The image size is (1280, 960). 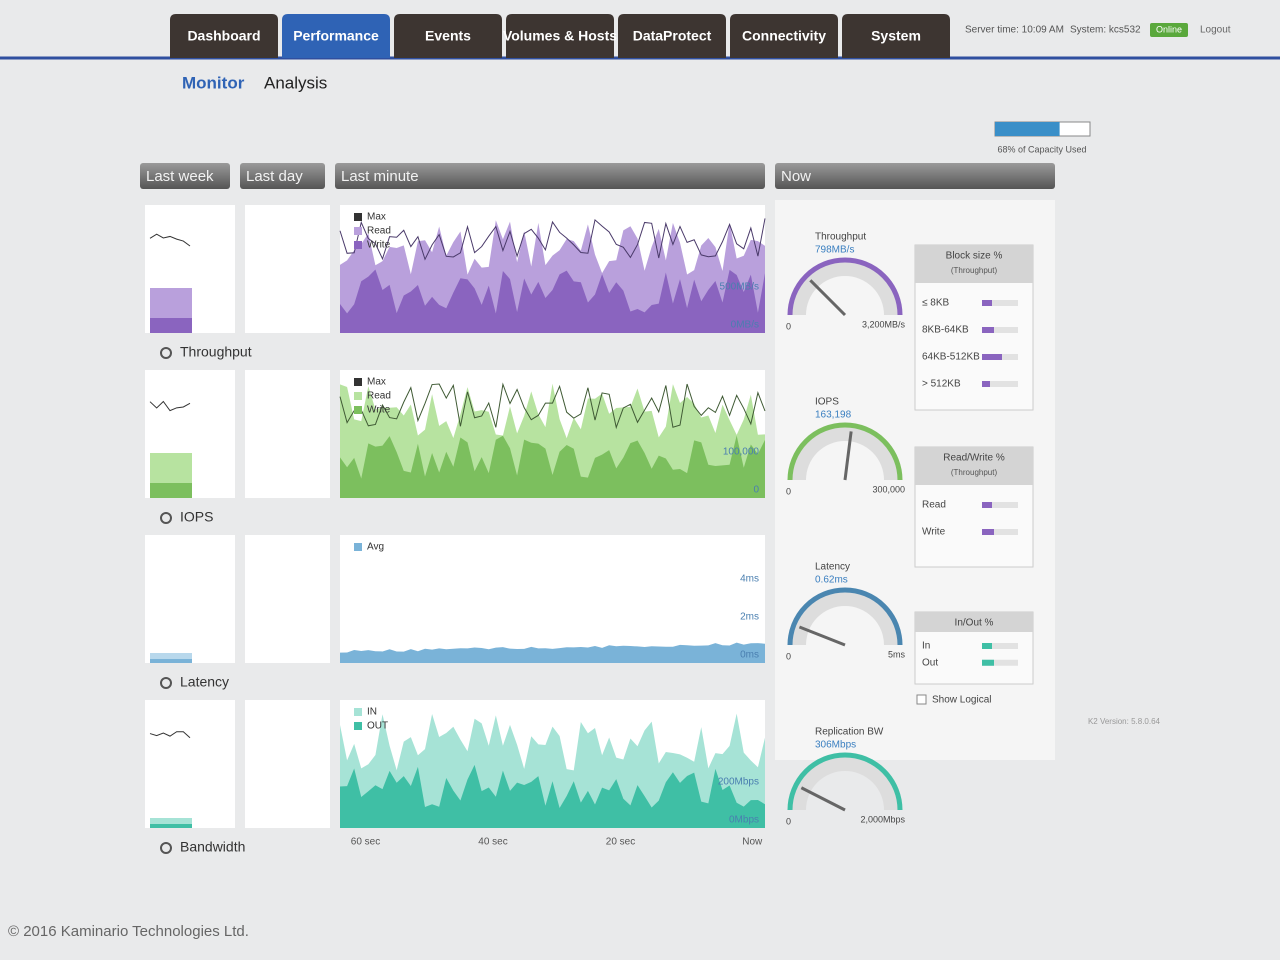 What do you see at coordinates (196, 517) in the screenshot?
I see `row-label: IOPS` at bounding box center [196, 517].